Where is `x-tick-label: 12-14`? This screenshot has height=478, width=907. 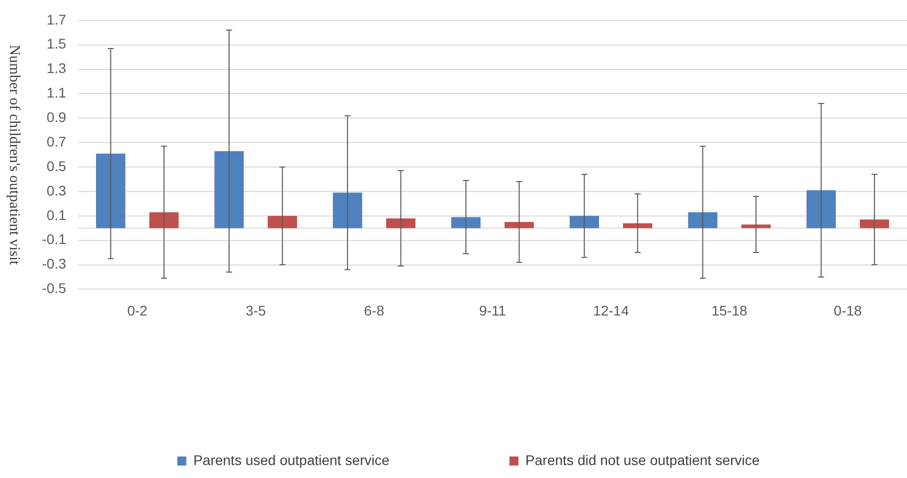
x-tick-label: 12-14 is located at coordinates (611, 310).